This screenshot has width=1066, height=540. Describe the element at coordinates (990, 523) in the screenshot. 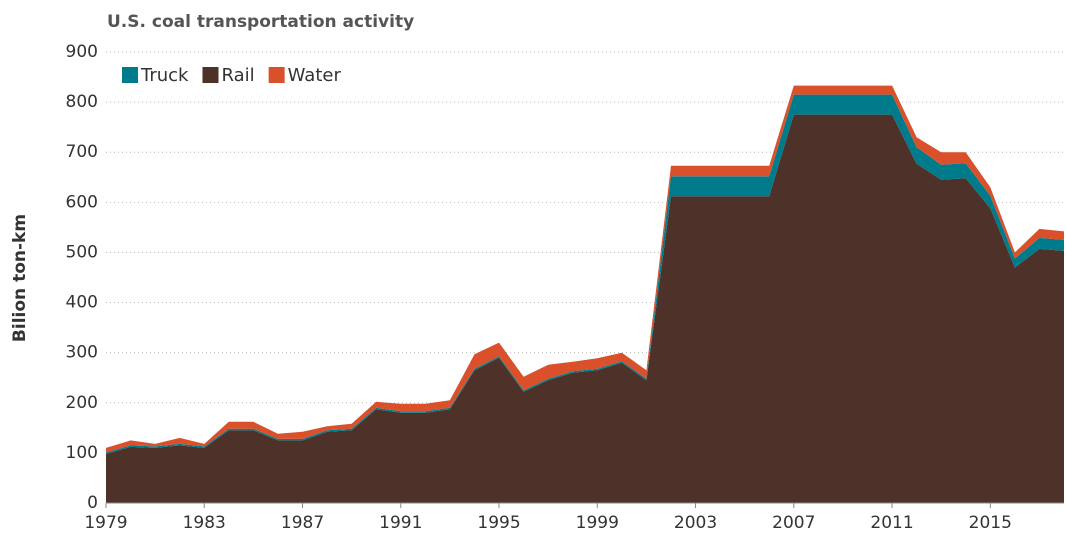

I see `x-tick-label: 2015` at that location.